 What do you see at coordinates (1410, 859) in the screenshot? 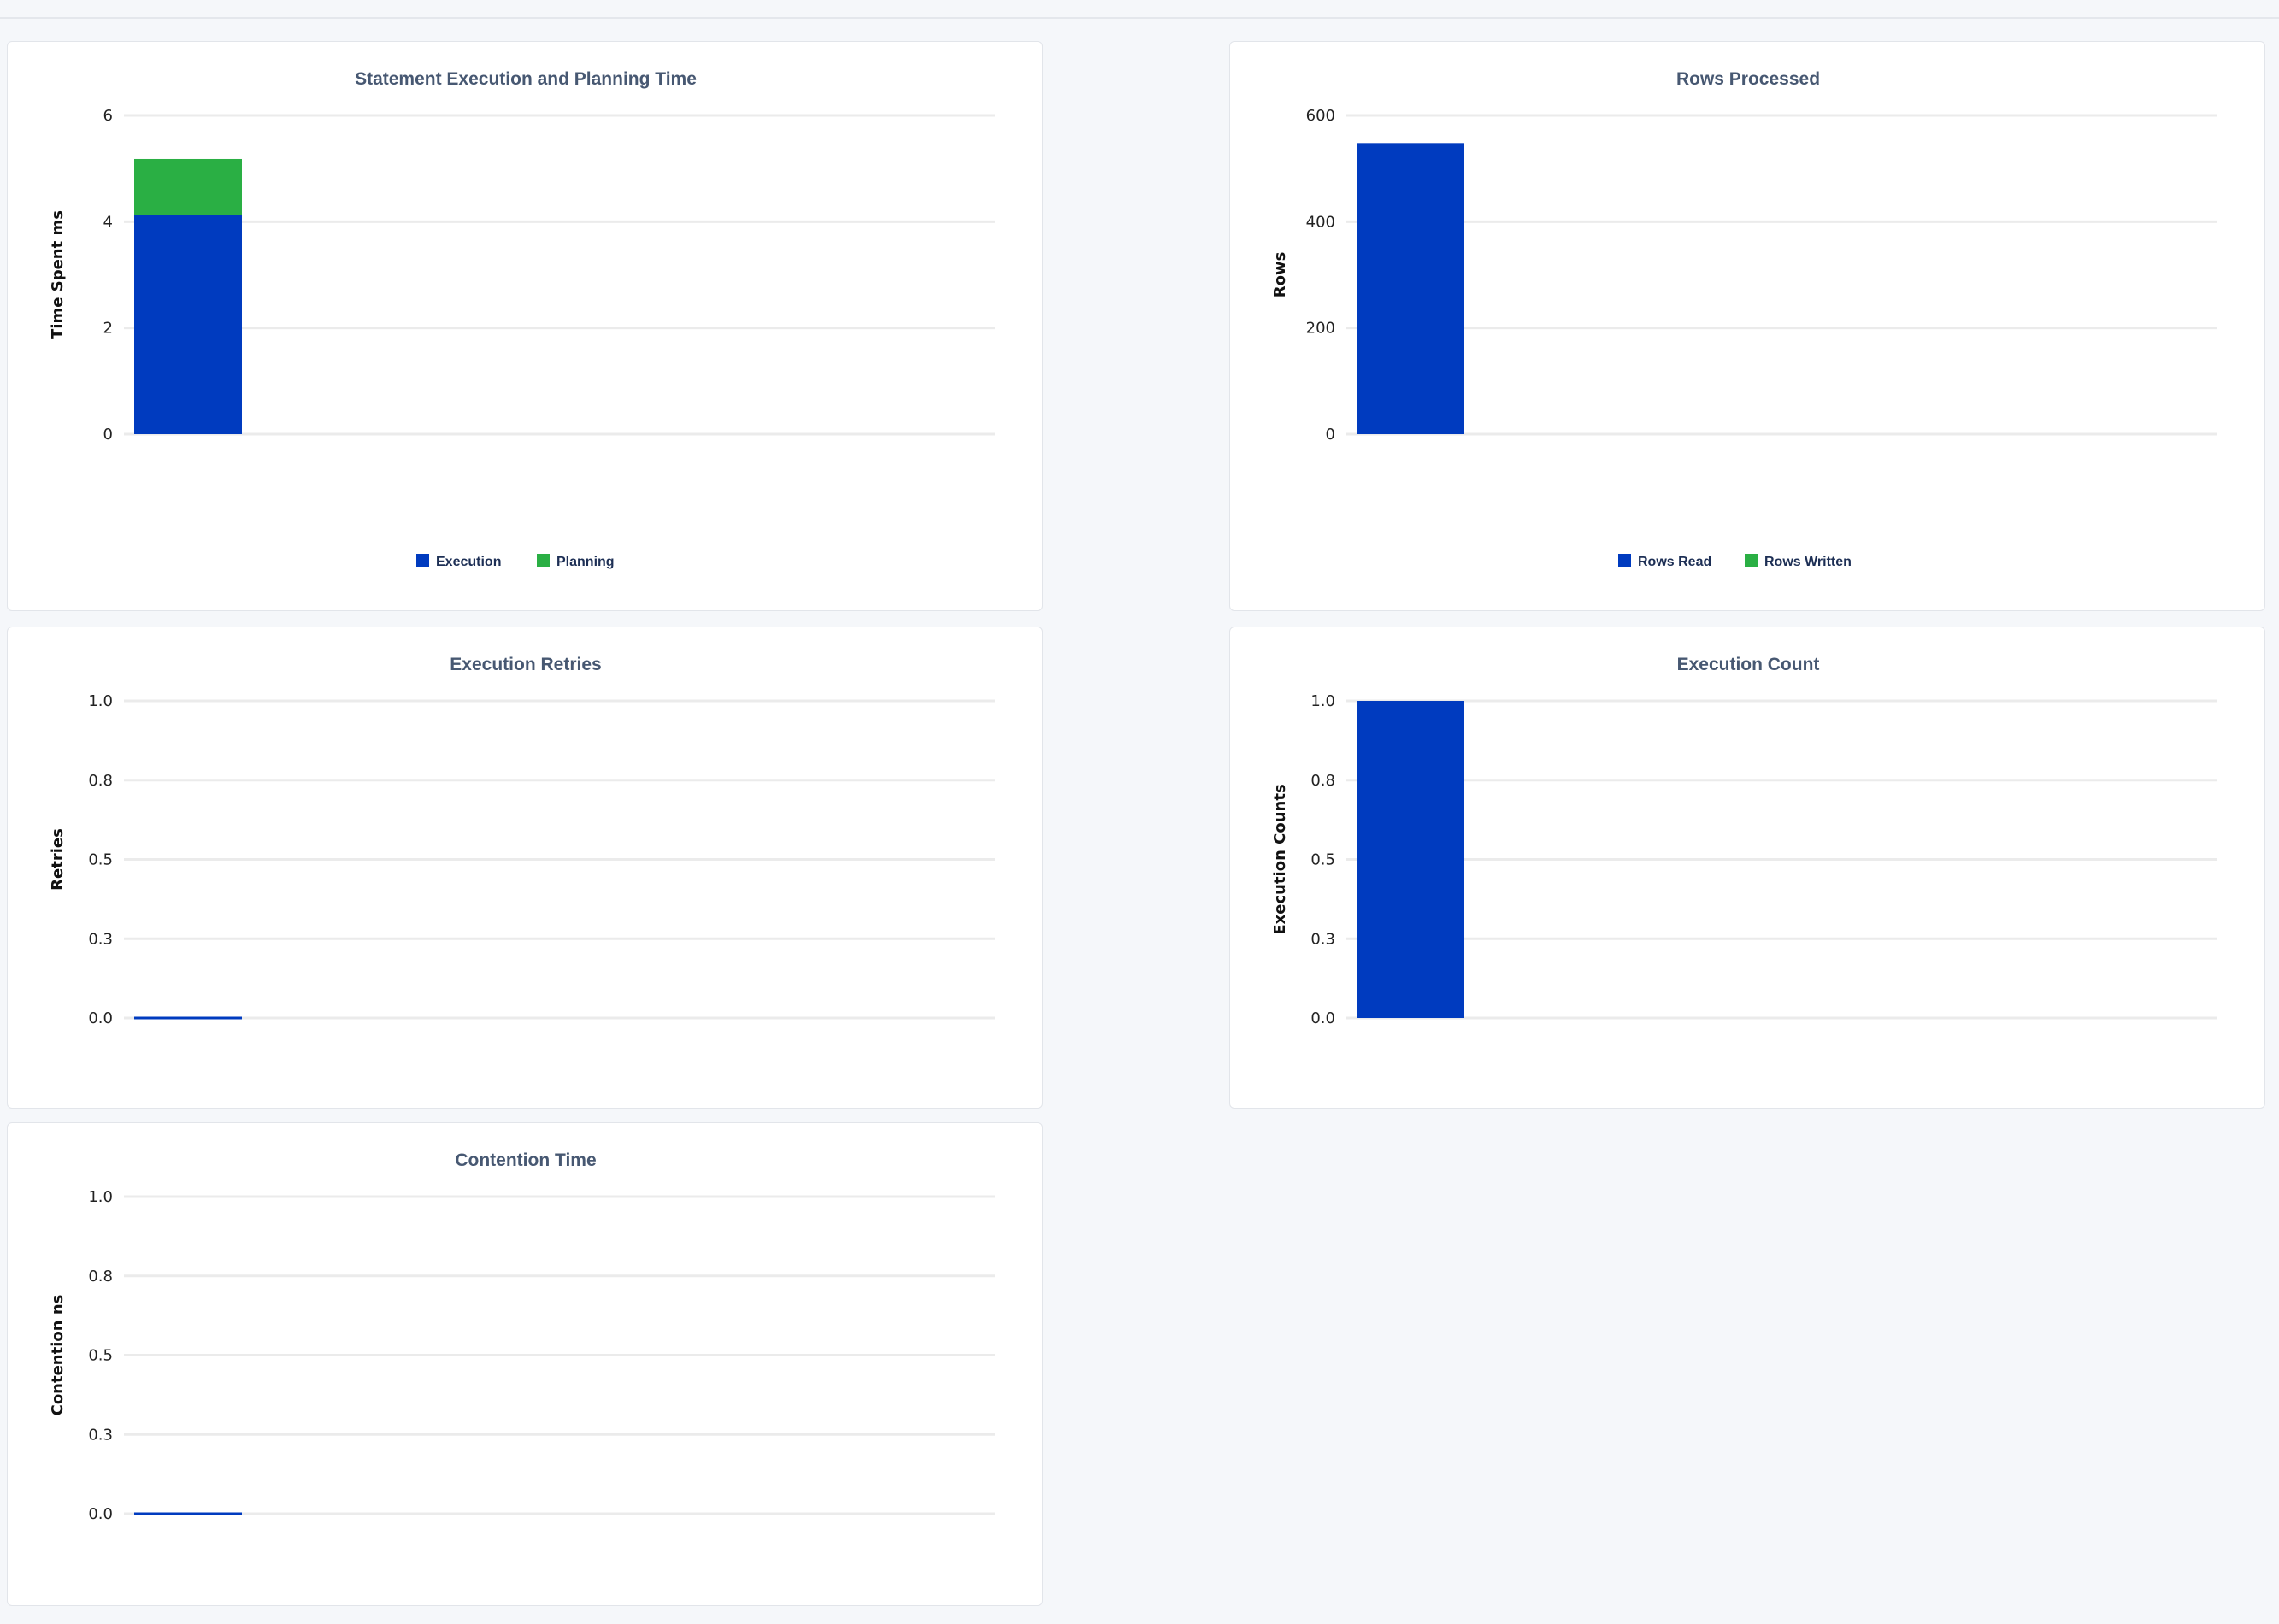
I see `bar-value` at bounding box center [1410, 859].